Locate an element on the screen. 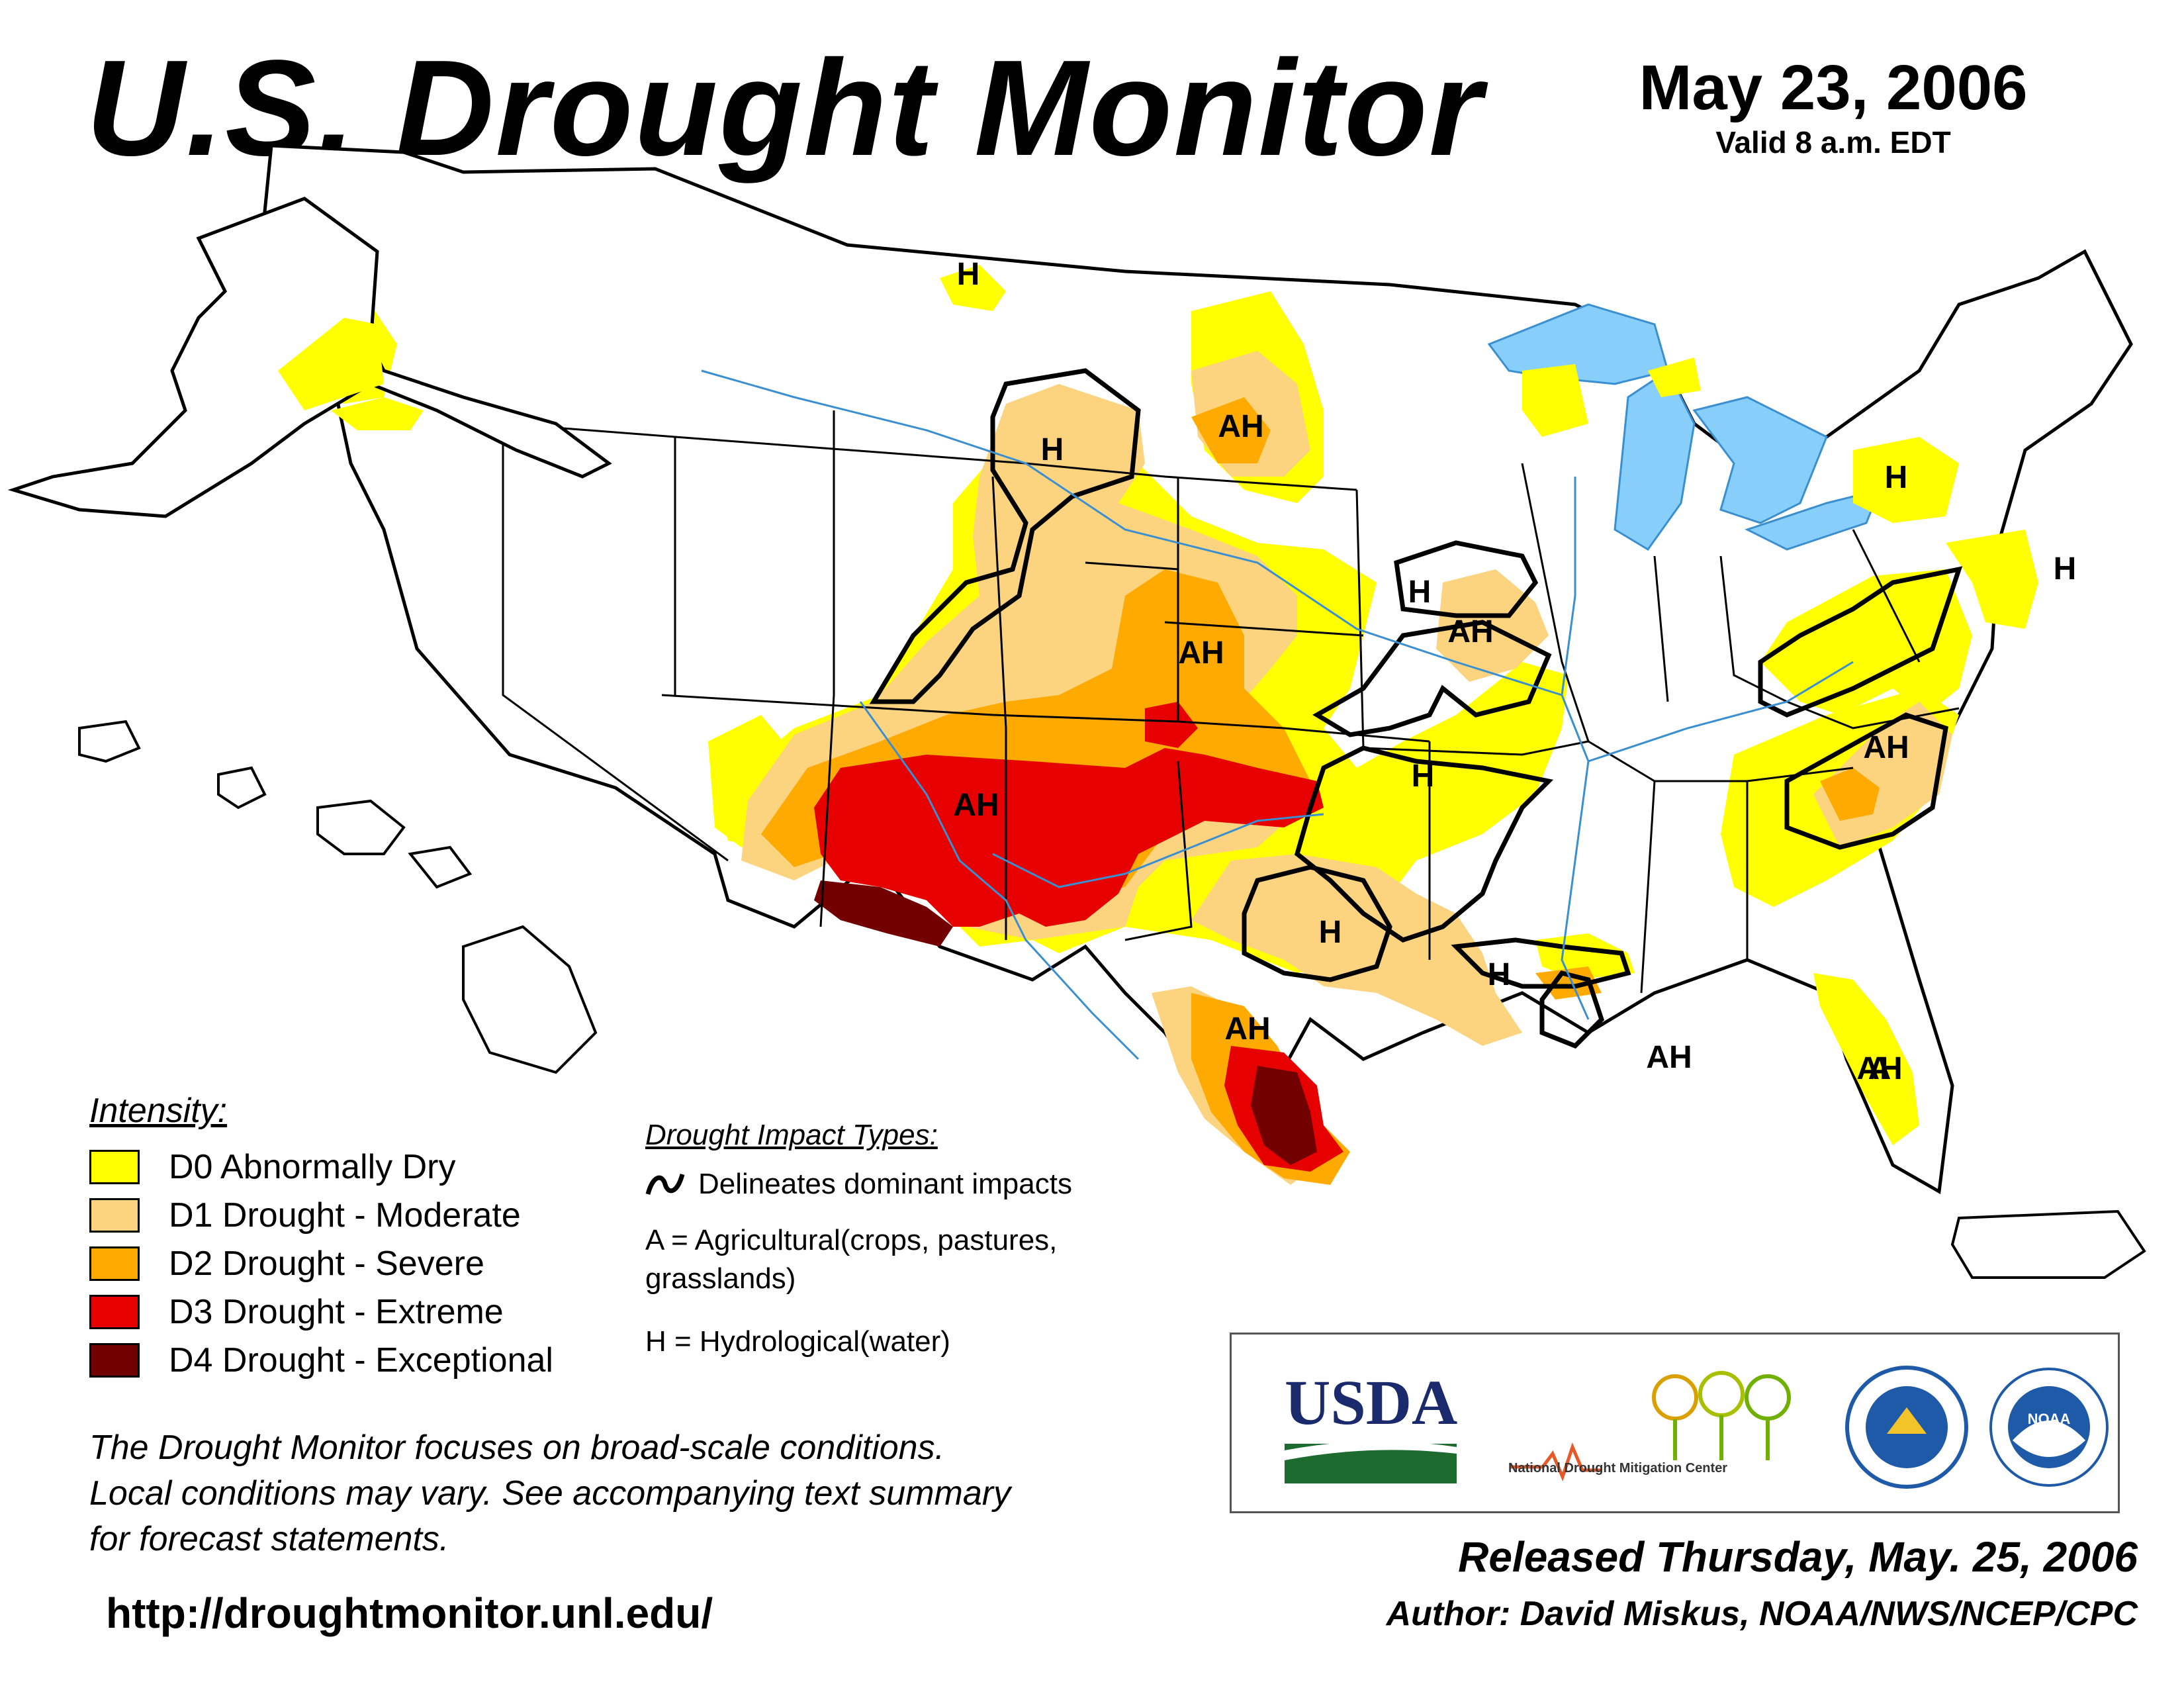 Image resolution: width=2184 pixels, height=1688 pixels. website-link: http://droughtmonitor.unl.edu/ is located at coordinates (409, 1613).